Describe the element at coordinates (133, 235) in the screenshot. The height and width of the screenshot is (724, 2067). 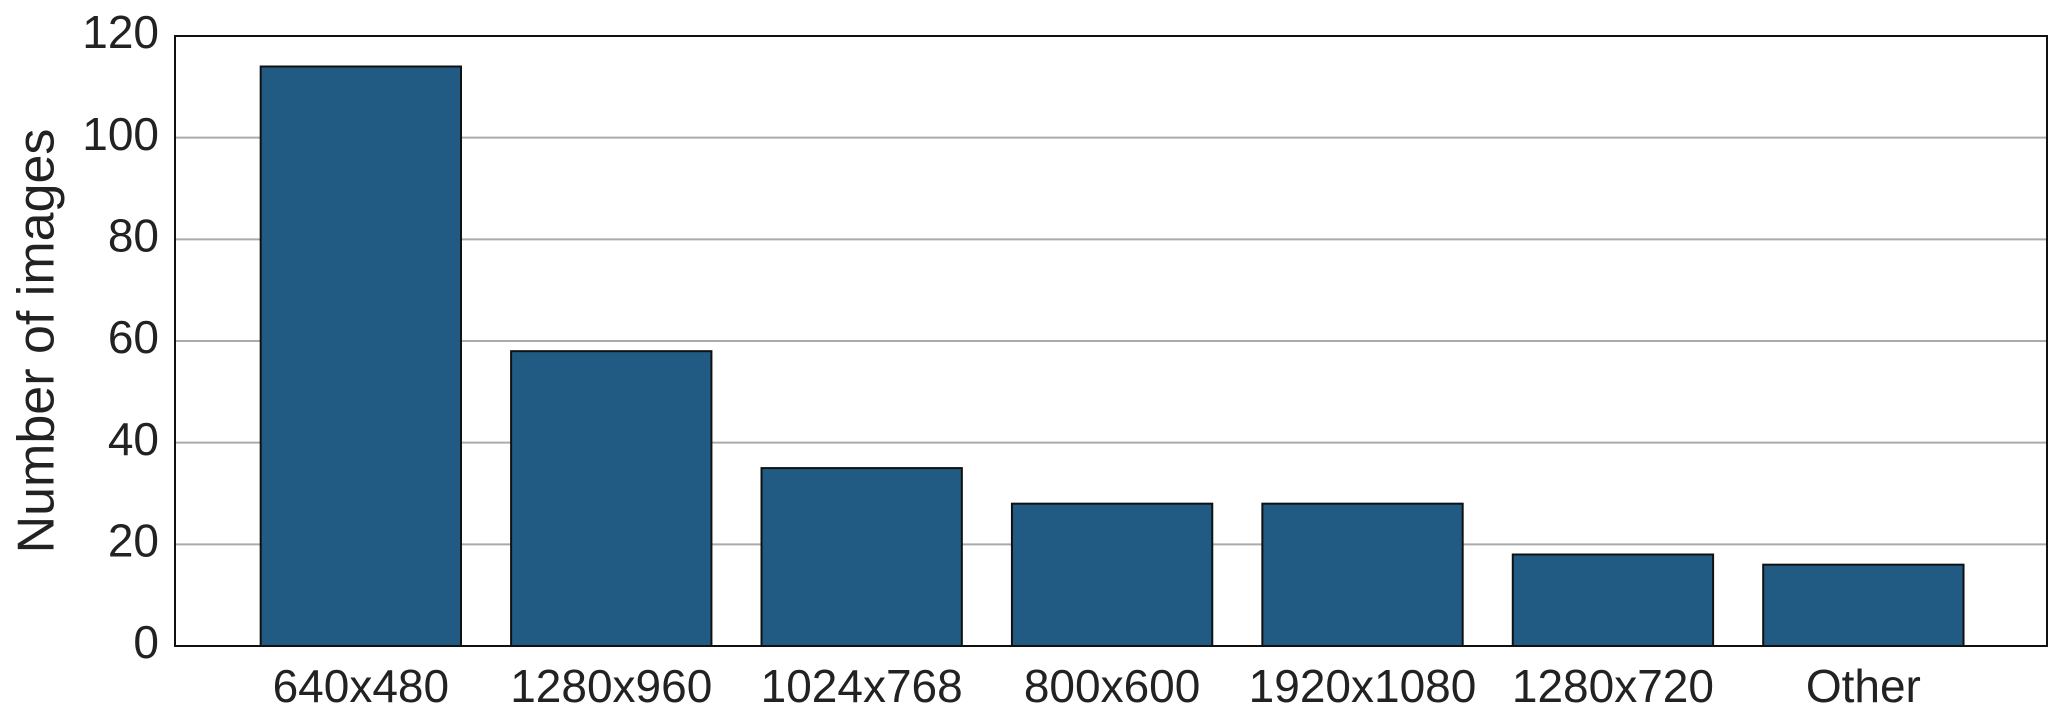
I see `y-tick-label: 80` at that location.